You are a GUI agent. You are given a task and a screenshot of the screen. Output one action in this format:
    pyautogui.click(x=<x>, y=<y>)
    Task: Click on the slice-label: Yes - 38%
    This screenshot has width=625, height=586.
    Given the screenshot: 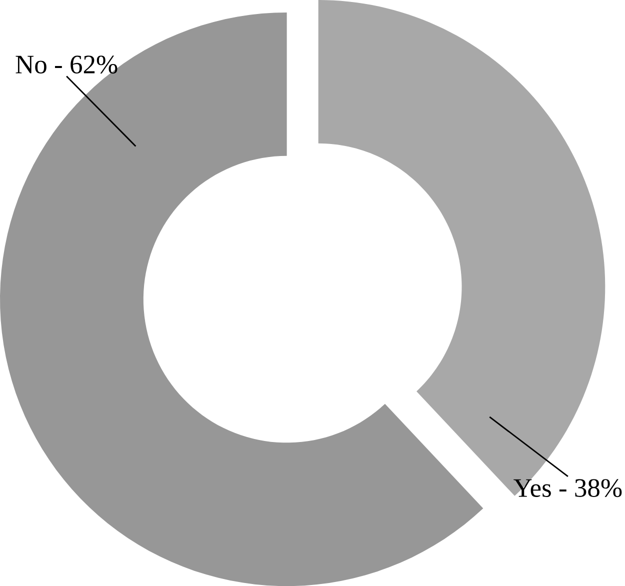 What is the action you would take?
    pyautogui.click(x=568, y=488)
    